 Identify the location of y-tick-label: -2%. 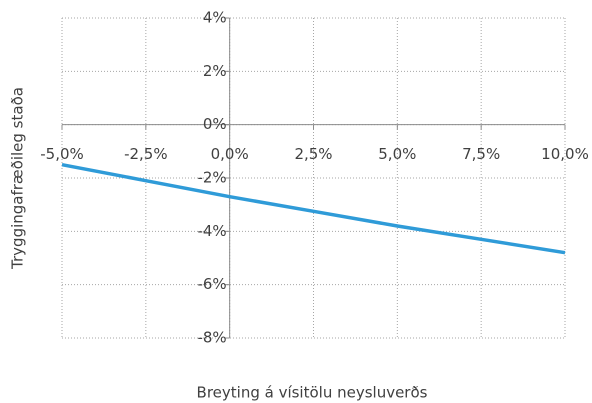
(211, 178).